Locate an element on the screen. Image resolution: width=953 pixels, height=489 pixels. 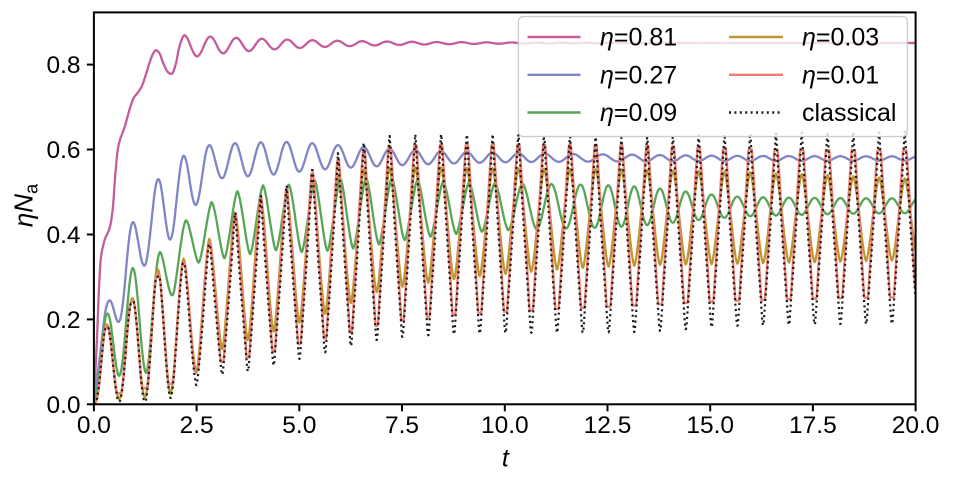
svg-text: 0.2 is located at coordinates (63, 320).